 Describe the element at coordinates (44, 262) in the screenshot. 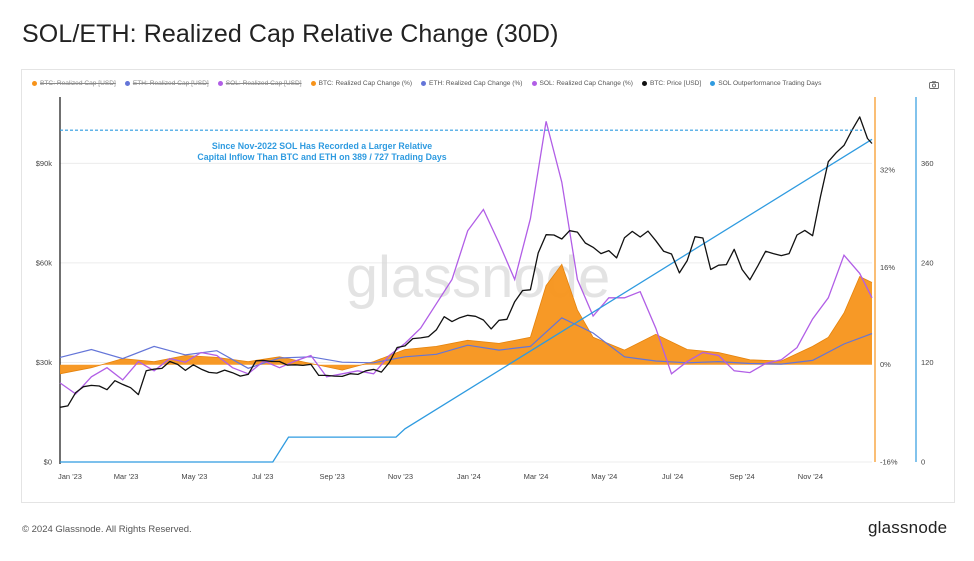

I see `price-tick-label: $60k` at that location.